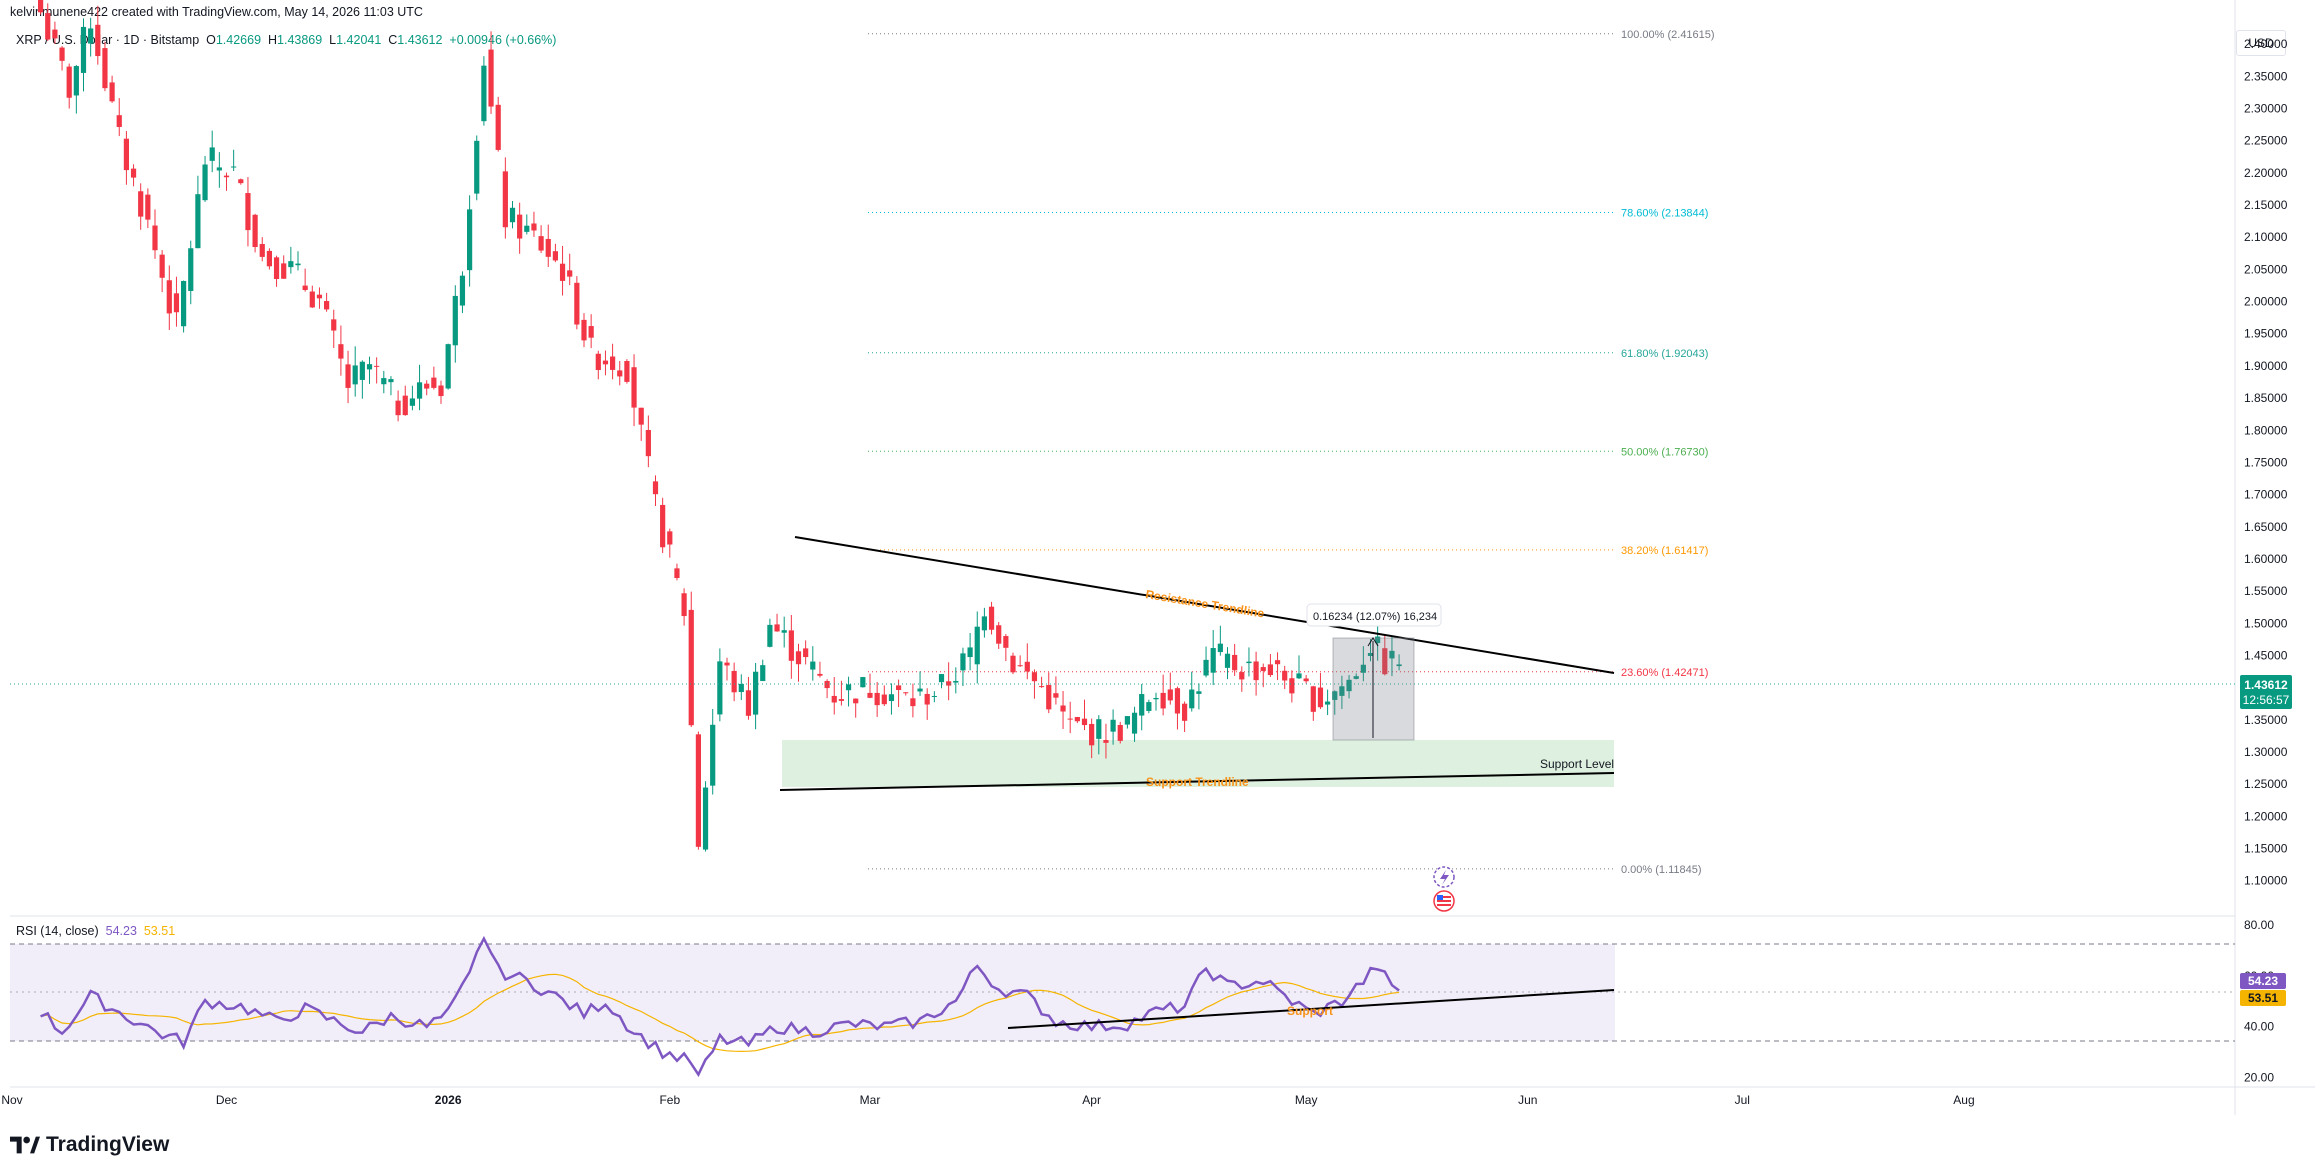 Image resolution: width=2315 pixels, height=1175 pixels. Describe the element at coordinates (1664, 452) in the screenshot. I see `fib-level-label: 50.00% (1.76730)` at that location.